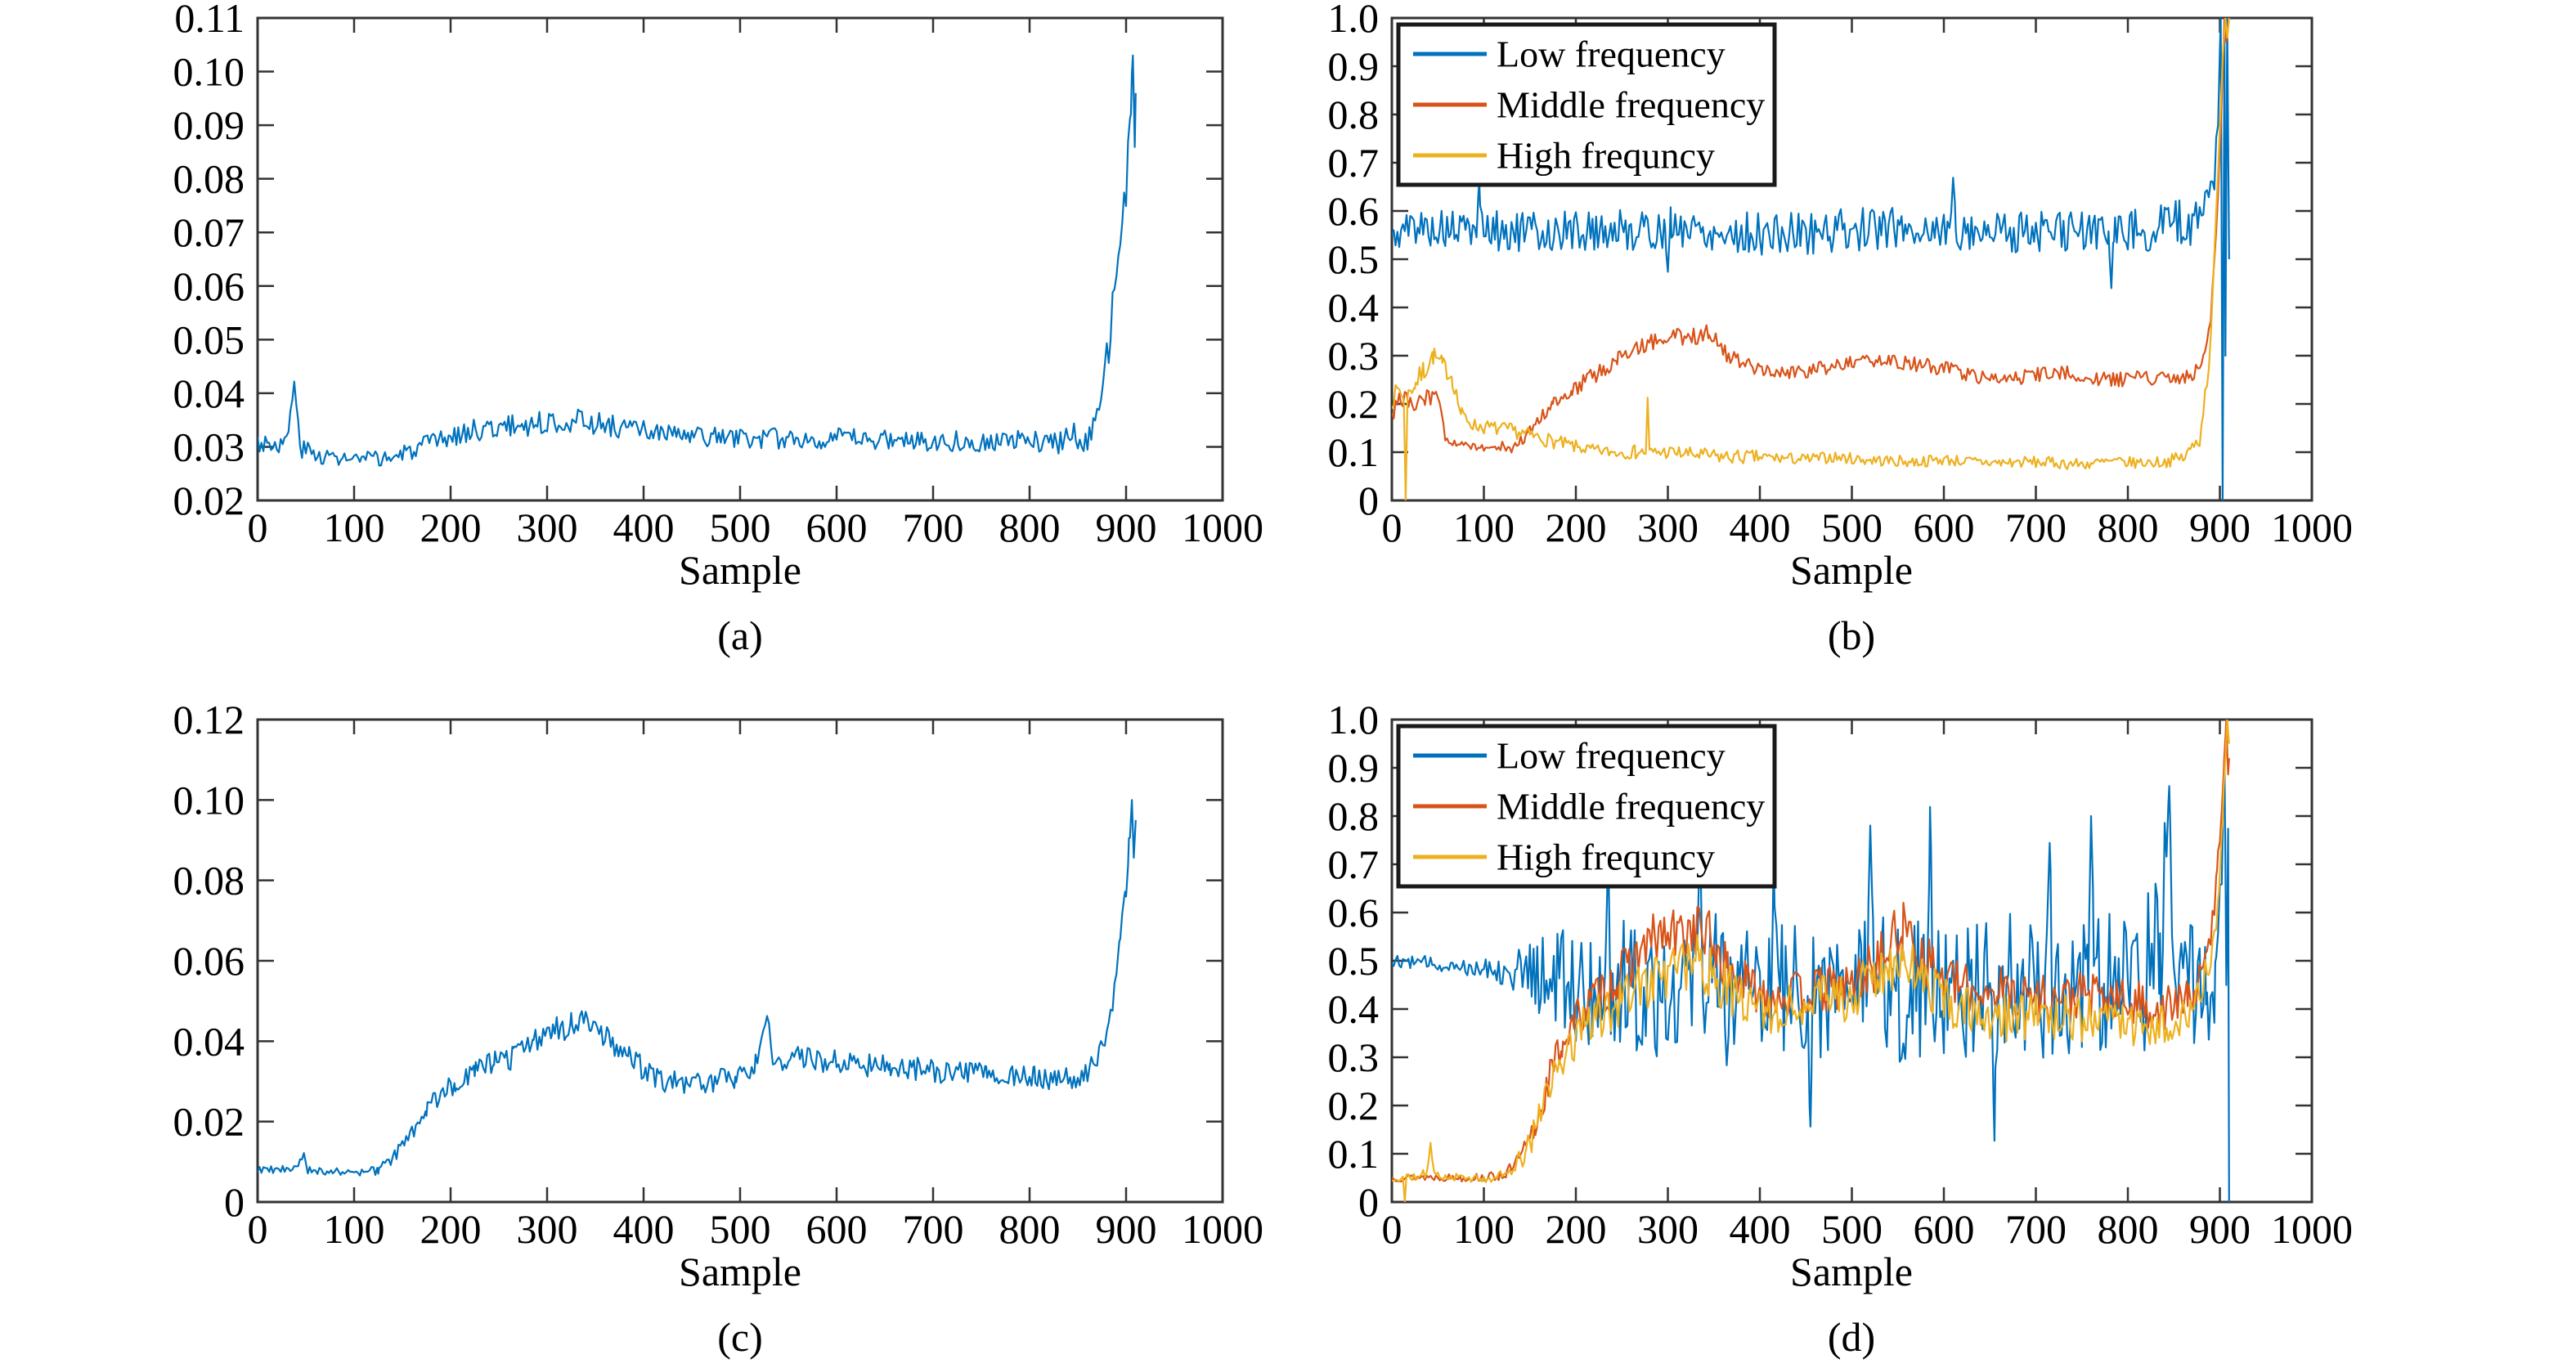 Image resolution: width=2576 pixels, height=1368 pixels. What do you see at coordinates (210, 20) in the screenshot?
I see `ytick-label: 0.11` at bounding box center [210, 20].